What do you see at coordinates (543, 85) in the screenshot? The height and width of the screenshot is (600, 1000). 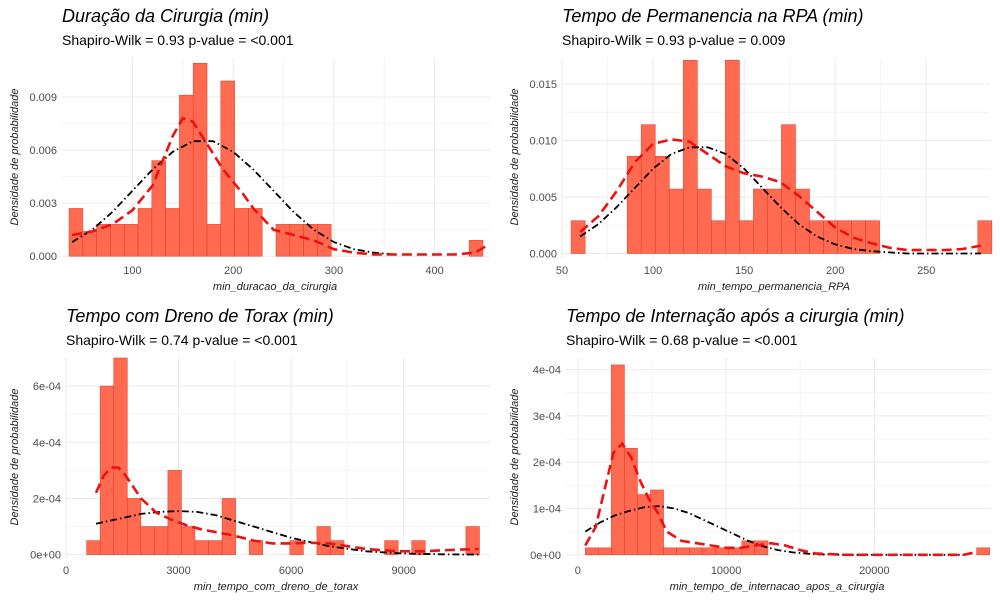 I see `y-tick-label: 0.015` at bounding box center [543, 85].